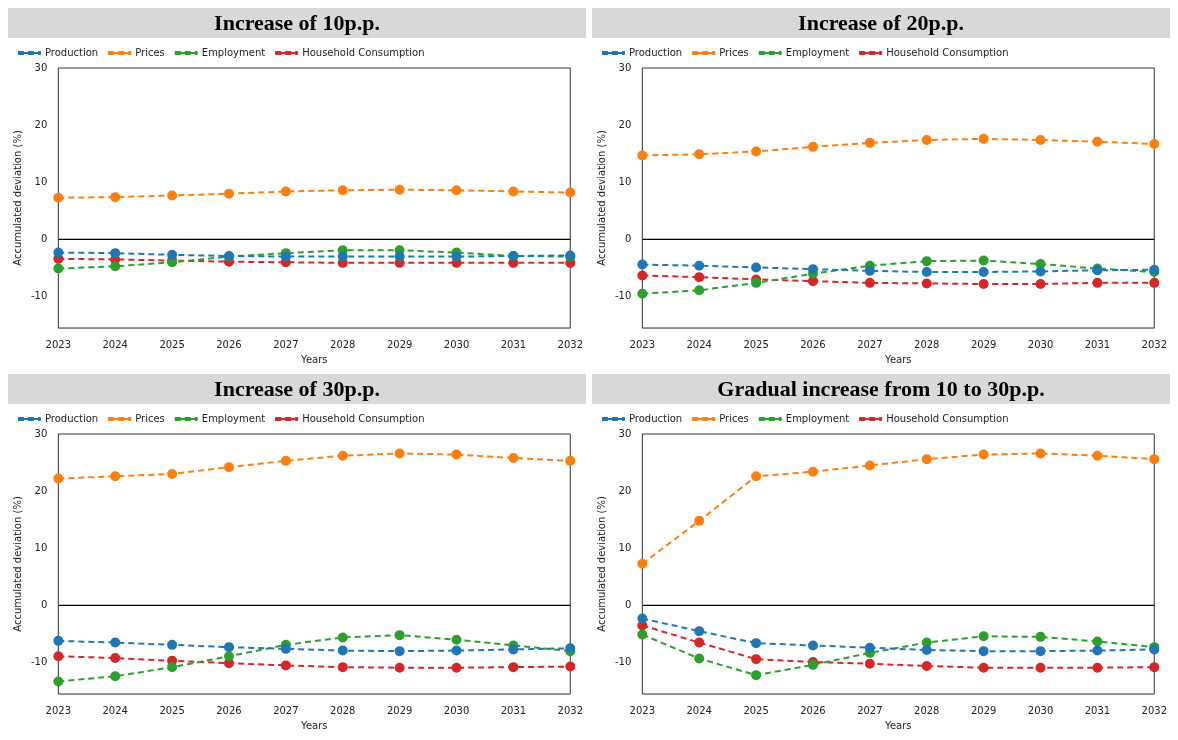 The width and height of the screenshot is (1178, 740). I want to click on chart-title: Increase of 30p.p., so click(297, 389).